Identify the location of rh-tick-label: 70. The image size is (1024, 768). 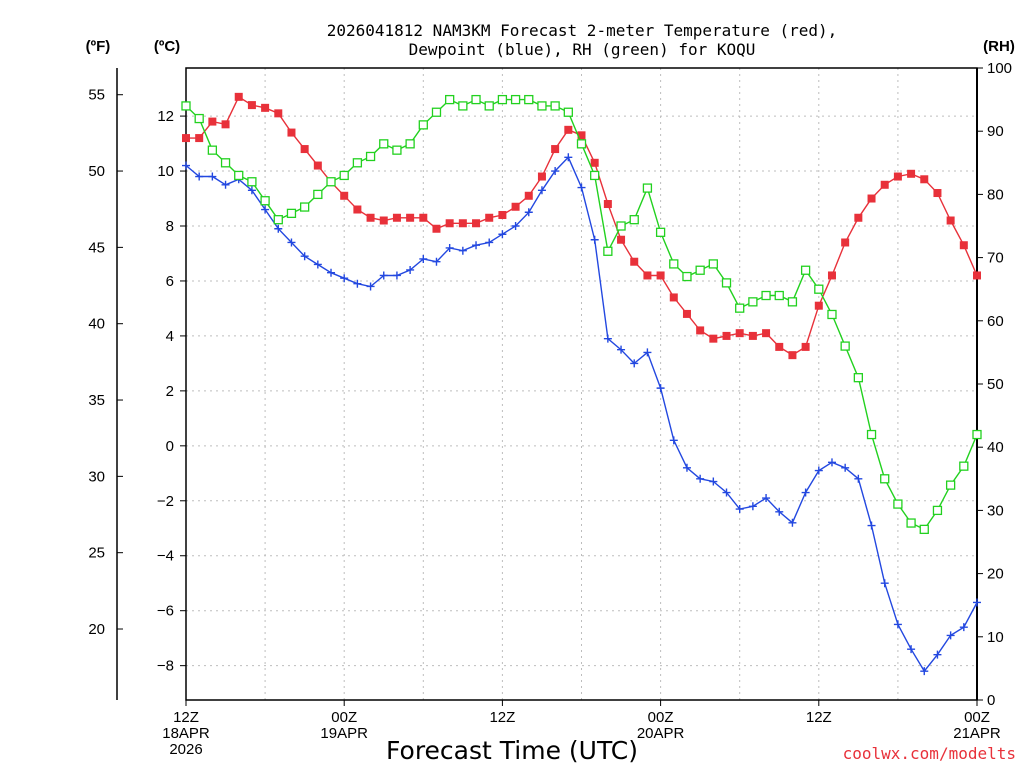
(995, 258).